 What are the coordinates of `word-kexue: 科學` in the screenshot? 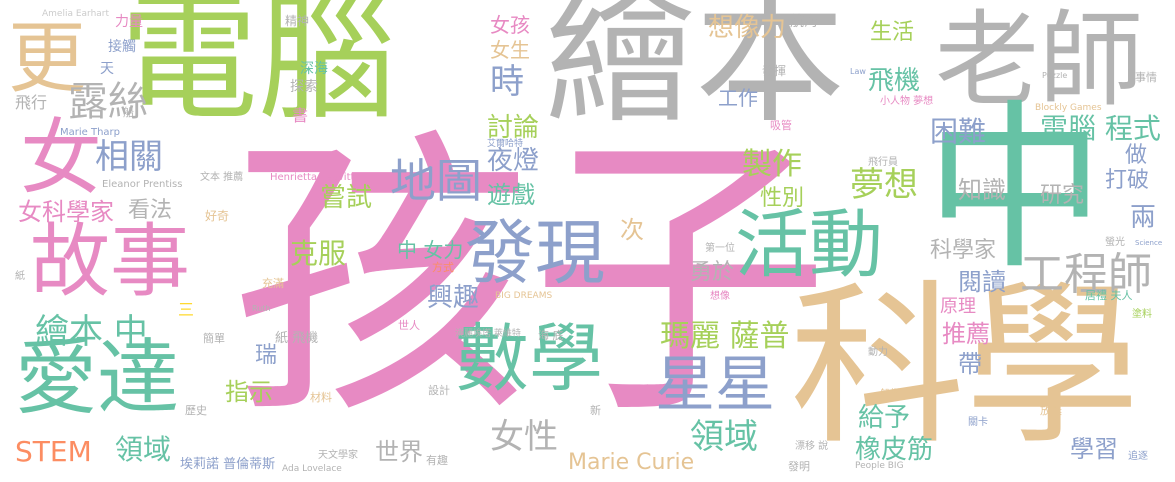 It's located at (965, 367).